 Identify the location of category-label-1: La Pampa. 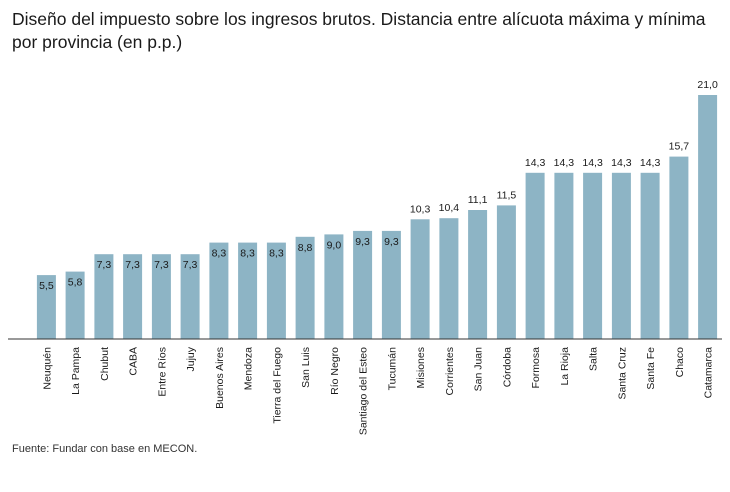
(76, 371).